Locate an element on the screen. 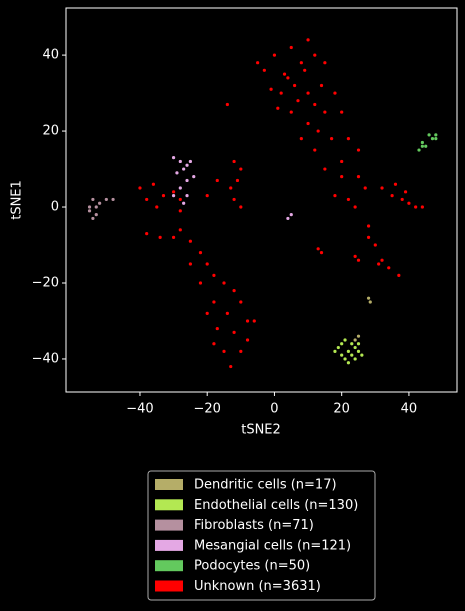 The height and width of the screenshot is (611, 465). y-tick-label: 0 is located at coordinates (55, 207).